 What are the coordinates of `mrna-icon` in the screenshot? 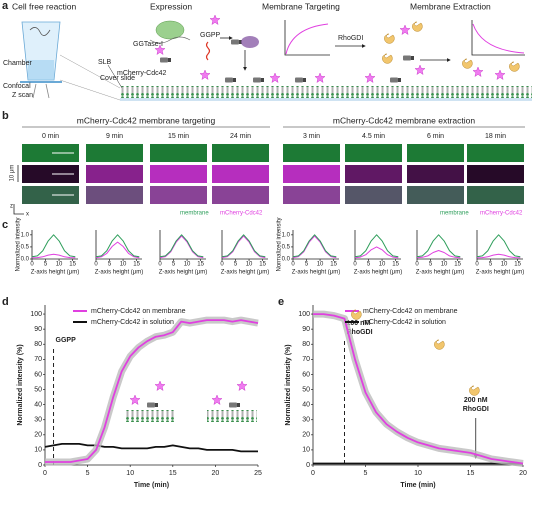 It's located at (170, 40).